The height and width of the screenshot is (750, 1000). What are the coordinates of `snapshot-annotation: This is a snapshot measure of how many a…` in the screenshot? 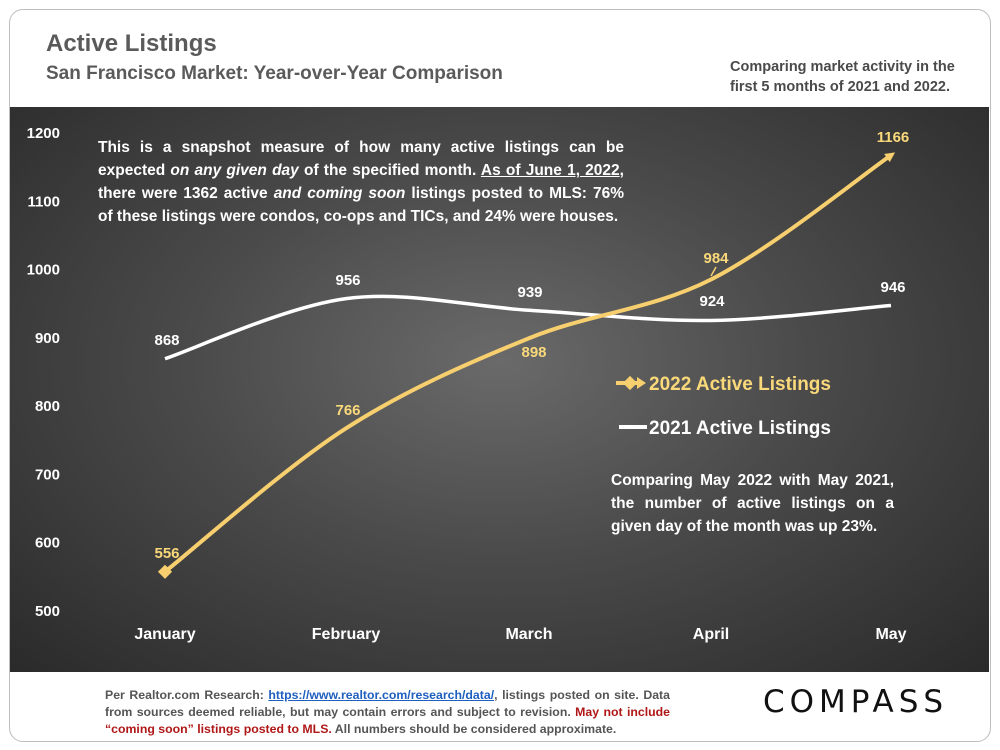 It's located at (361, 182).